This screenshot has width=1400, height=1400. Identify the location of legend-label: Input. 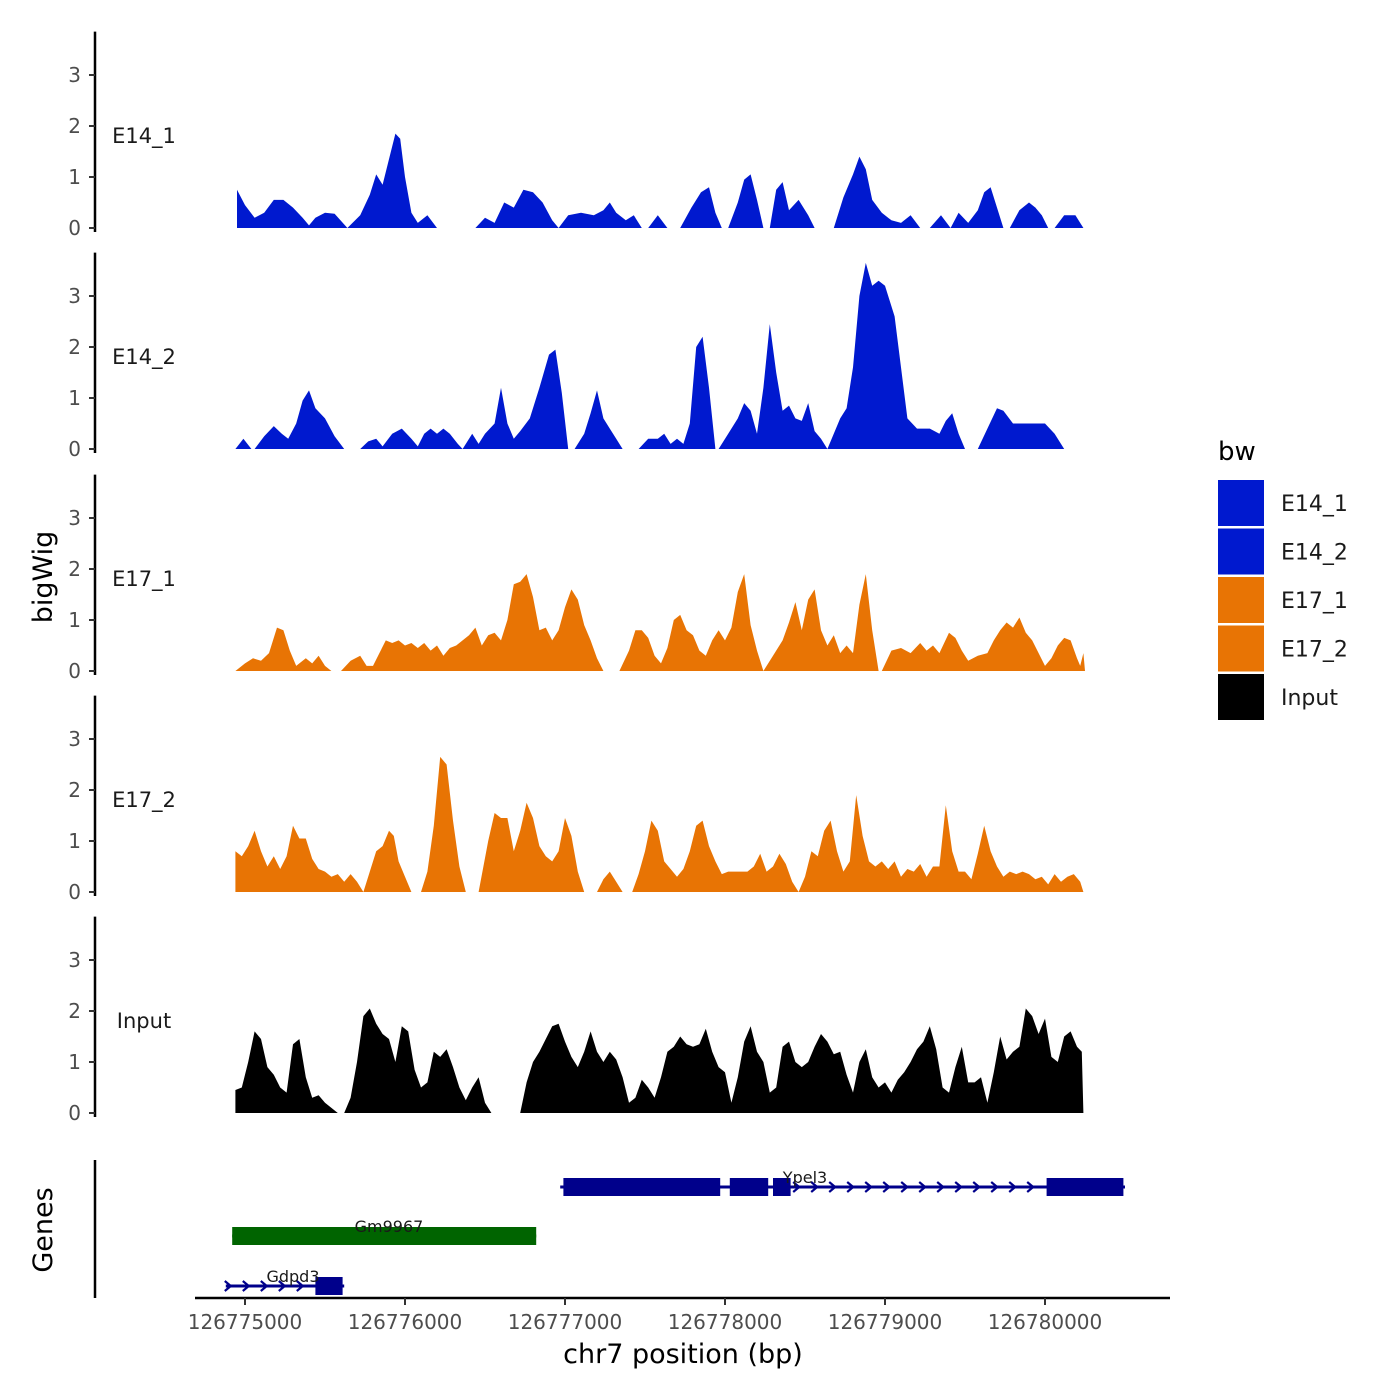
(1309, 698).